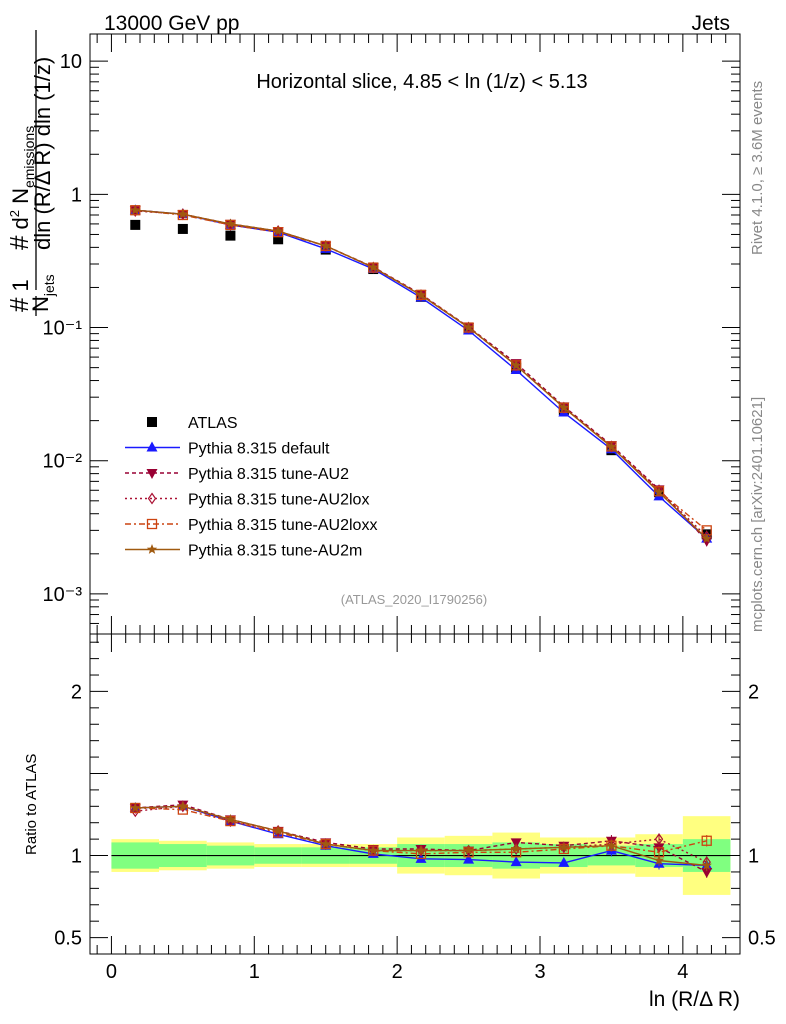  Describe the element at coordinates (171, 23) in the screenshot. I see `header-left: 13000 GeV pp` at that location.